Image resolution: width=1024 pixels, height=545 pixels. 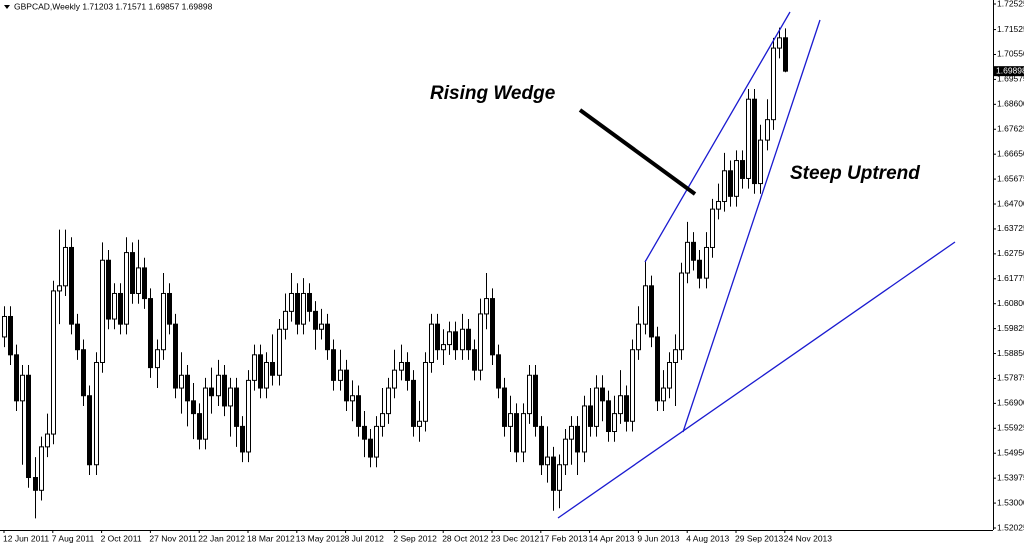 What do you see at coordinates (364, 538) in the screenshot?
I see `x-tick-label: 8 Jul 2012` at bounding box center [364, 538].